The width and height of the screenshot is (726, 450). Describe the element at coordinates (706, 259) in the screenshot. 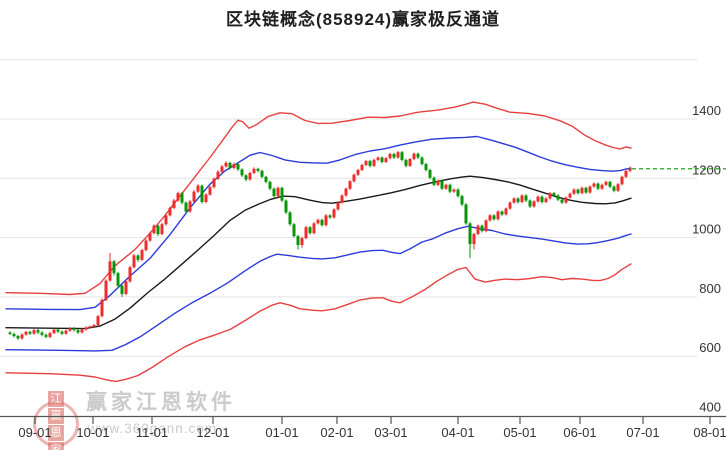

I see `y-axis-labels: 1400 1200 1000 800 600 400` at that location.